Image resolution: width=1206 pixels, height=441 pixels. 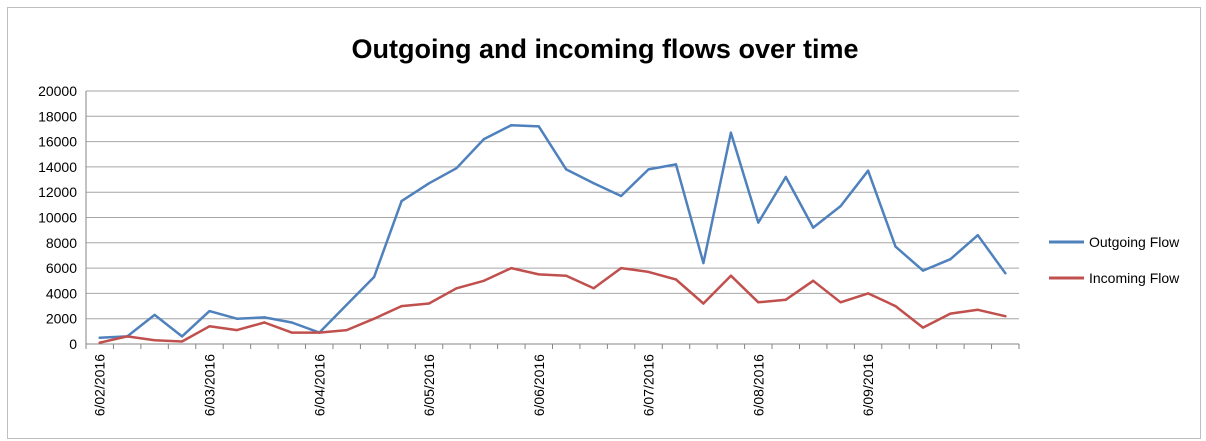 What do you see at coordinates (429, 385) in the screenshot?
I see `x-tick-label: 6/05/2016` at bounding box center [429, 385].